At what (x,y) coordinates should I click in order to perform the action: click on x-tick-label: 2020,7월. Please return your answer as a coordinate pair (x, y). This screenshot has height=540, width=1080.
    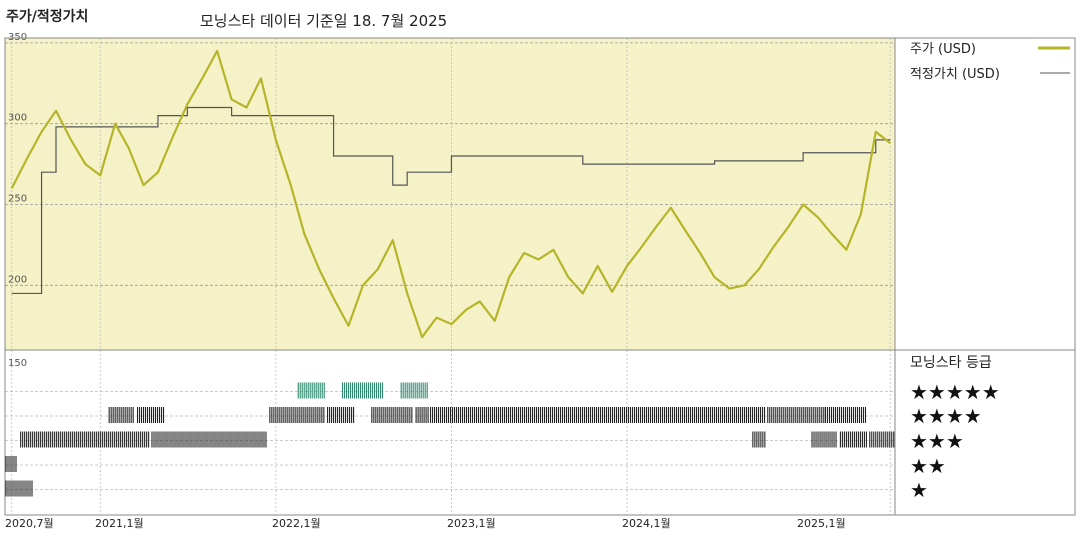
    Looking at the image, I should click on (29, 523).